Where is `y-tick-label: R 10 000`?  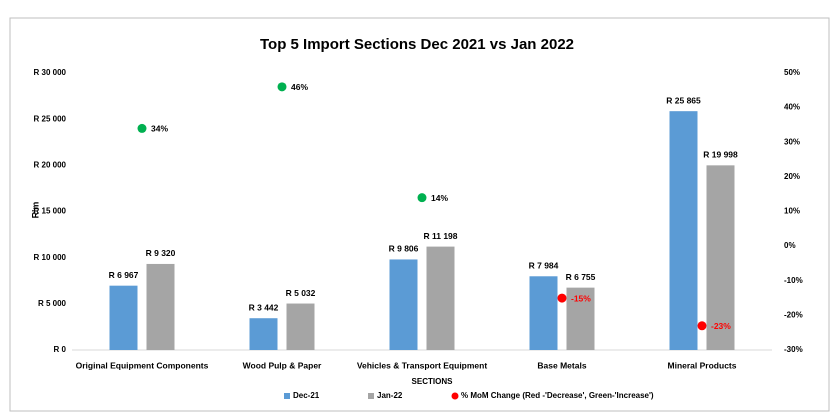 y-tick-label: R 10 000 is located at coordinates (50, 257).